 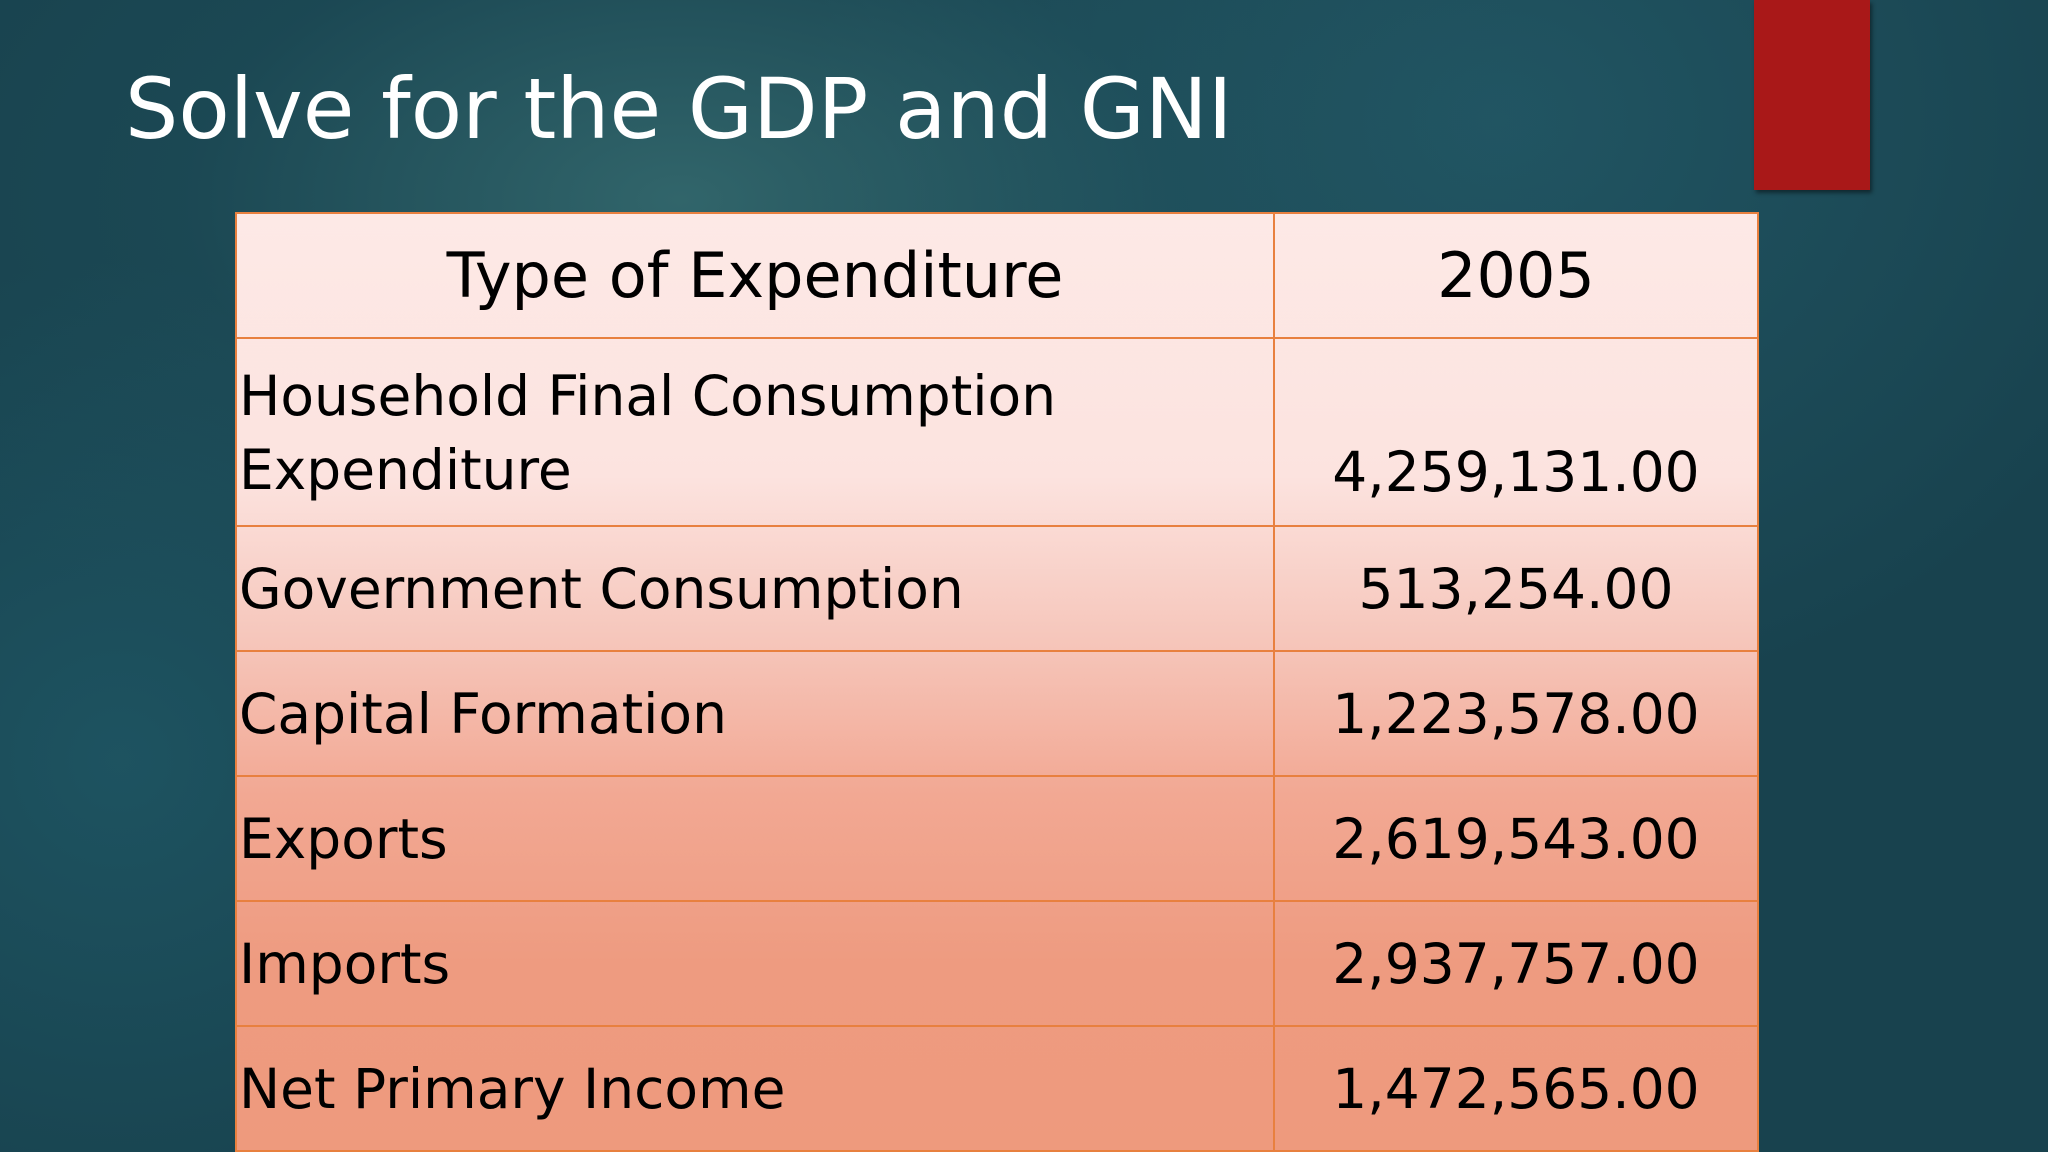 What do you see at coordinates (755, 1088) in the screenshot?
I see `row-label: Net Primary Income` at bounding box center [755, 1088].